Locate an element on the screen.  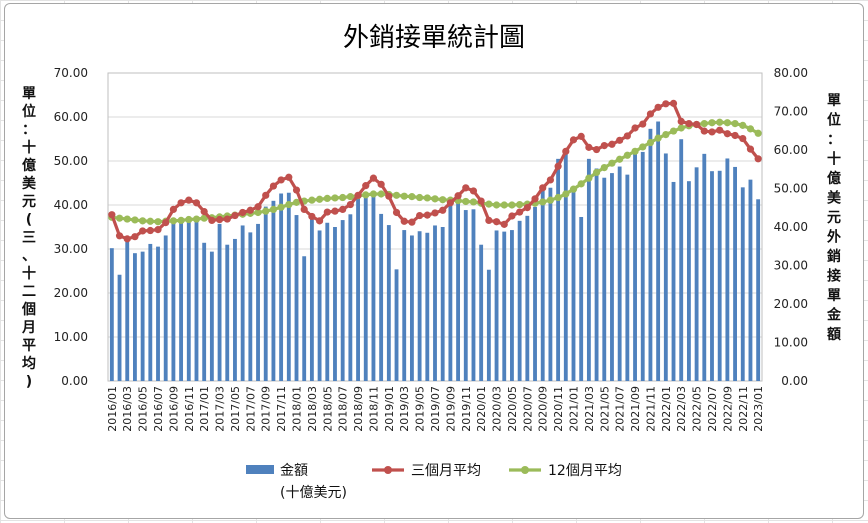
left-tick-label: 10.00 is located at coordinates (71, 337).